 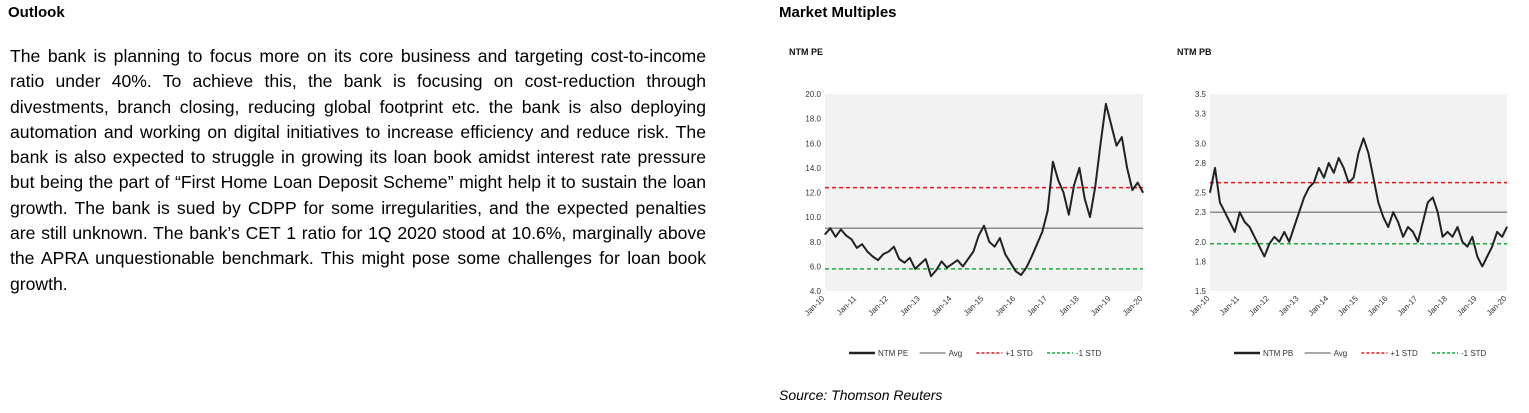 What do you see at coordinates (36, 12) in the screenshot?
I see `outlook-heading: Outlook` at bounding box center [36, 12].